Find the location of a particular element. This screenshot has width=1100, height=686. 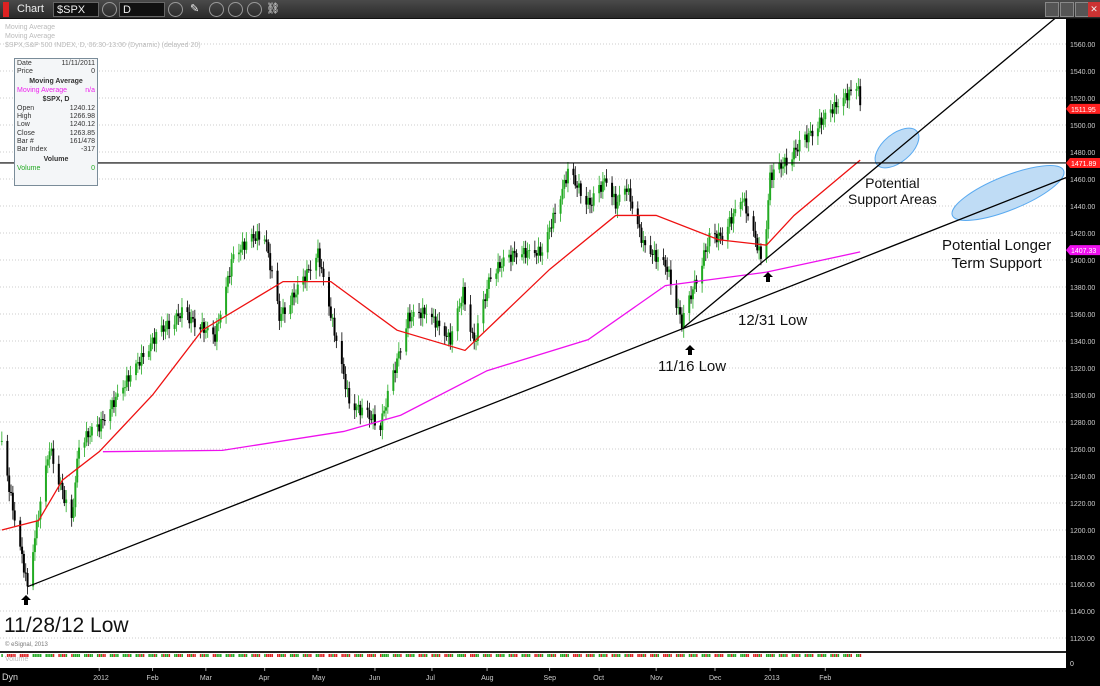

pencil-icon: ✎ is located at coordinates (195, 9).